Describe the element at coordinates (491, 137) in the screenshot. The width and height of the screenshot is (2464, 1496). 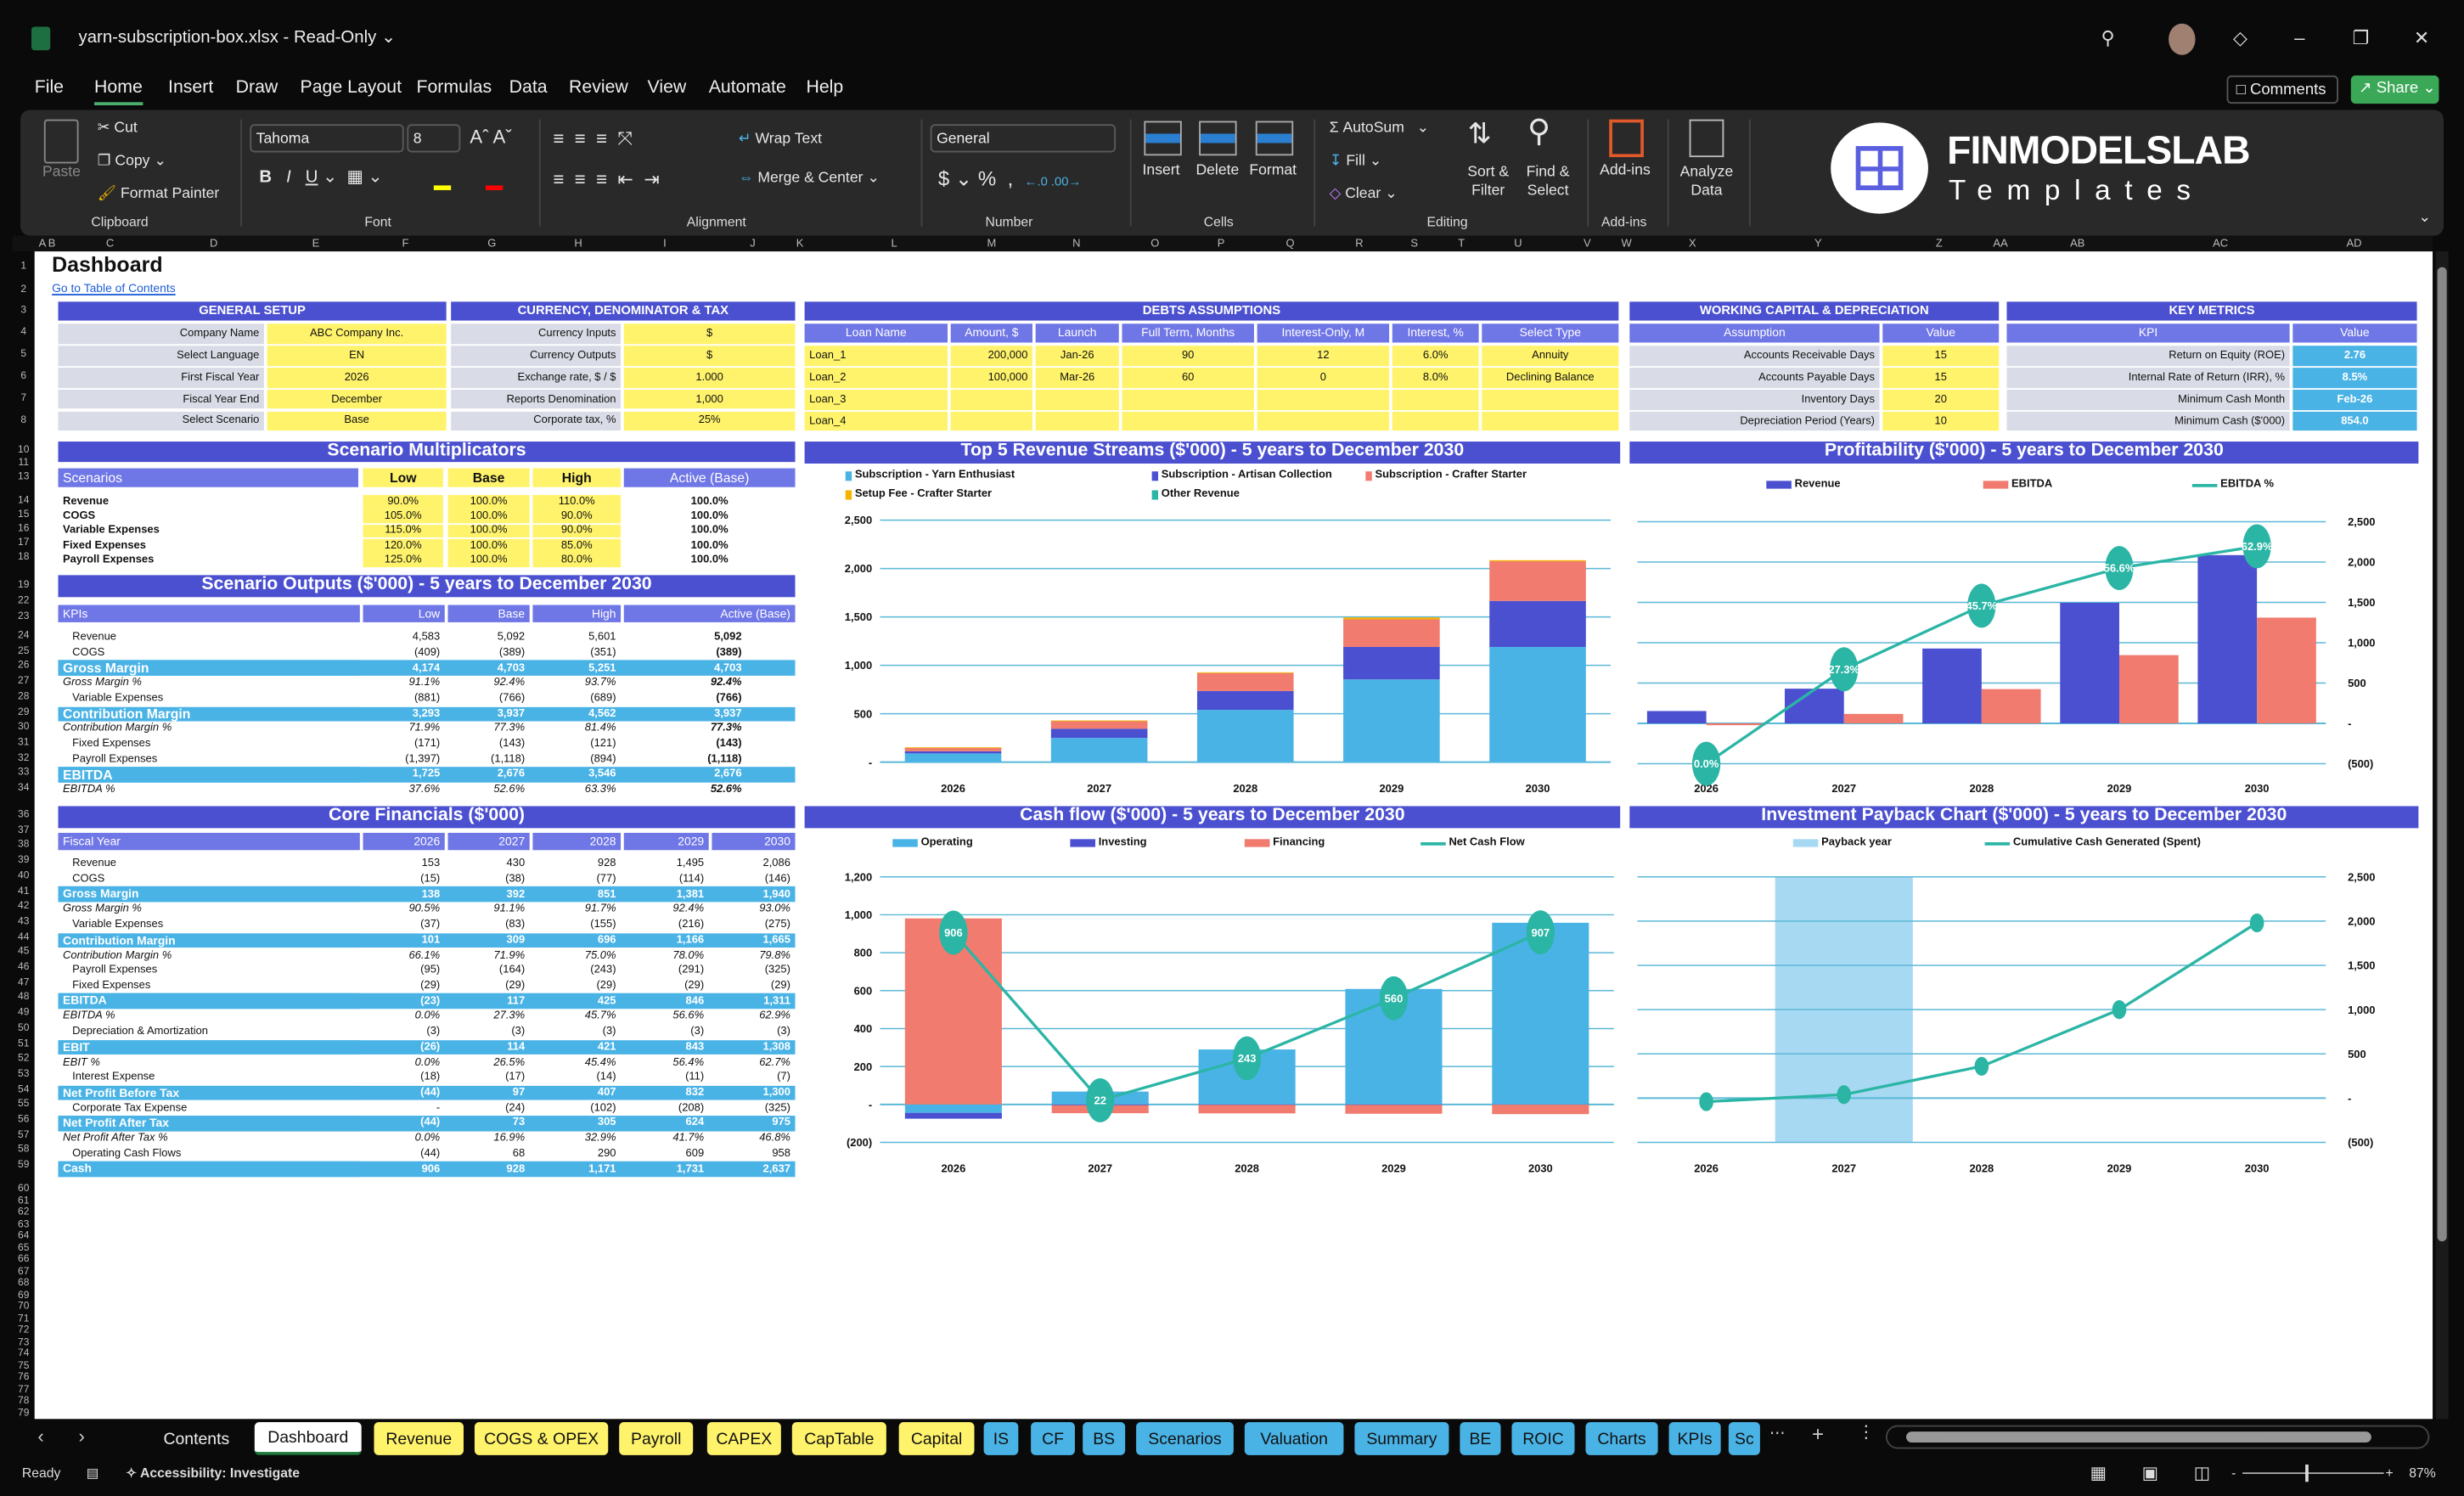
I see `increase-font-icon: Aˆ Aˇ` at that location.